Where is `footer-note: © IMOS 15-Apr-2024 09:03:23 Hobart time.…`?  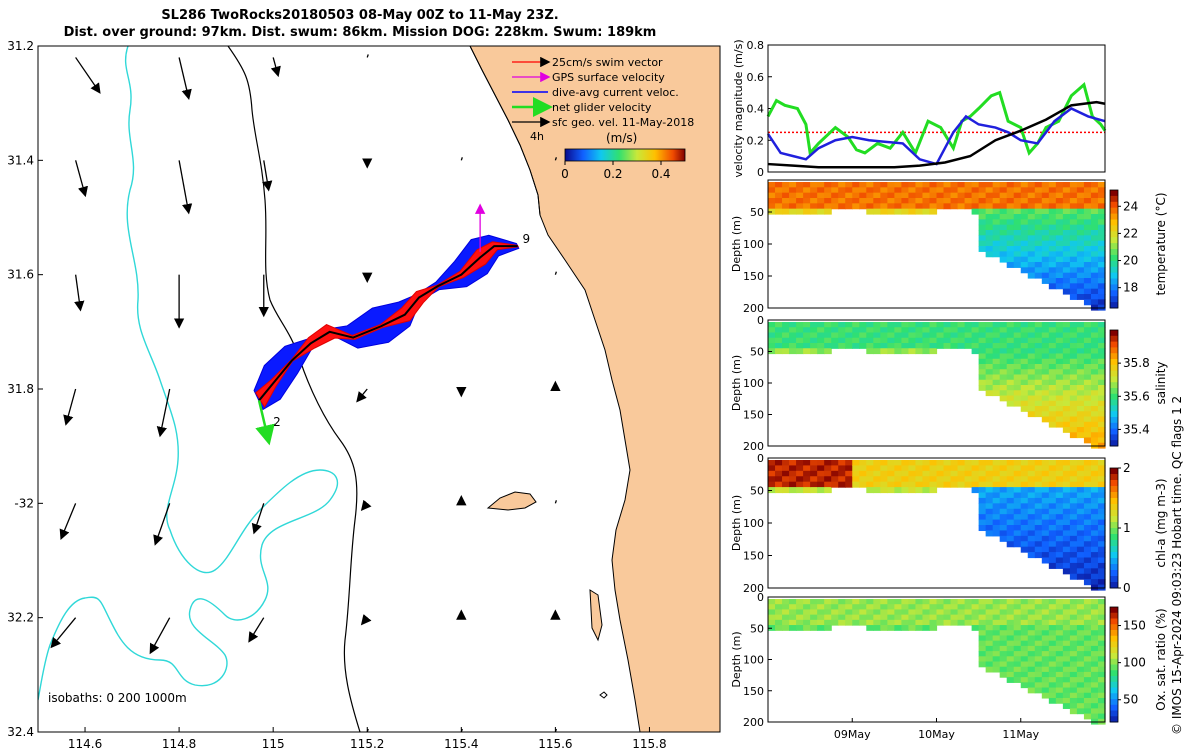 footer-note: © IMOS 15-Apr-2024 09:03:23 Hobart time.… is located at coordinates (1177, 565).